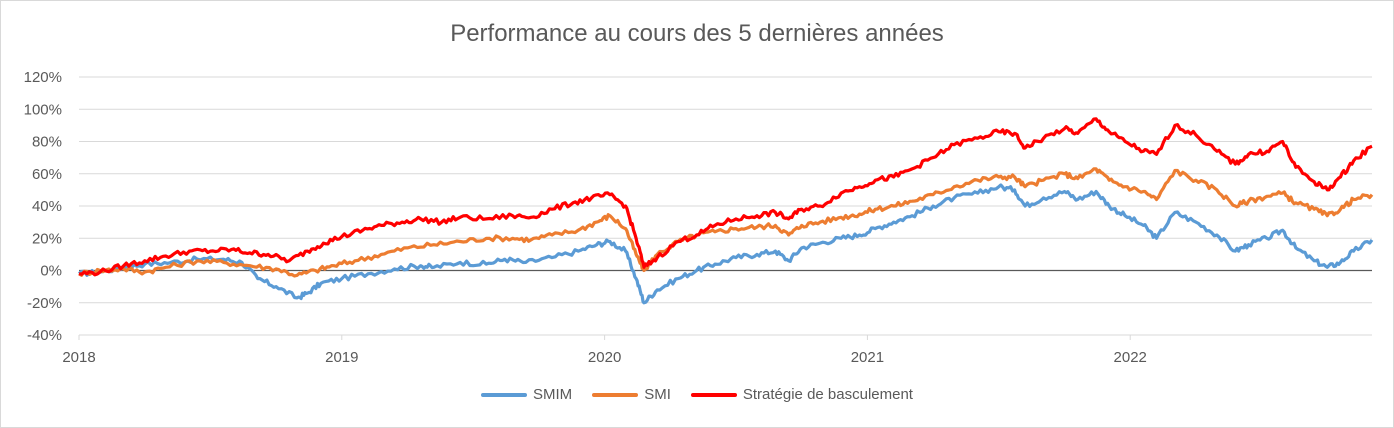  Describe the element at coordinates (47, 142) in the screenshot. I see `y-tick-label: 80%` at that location.